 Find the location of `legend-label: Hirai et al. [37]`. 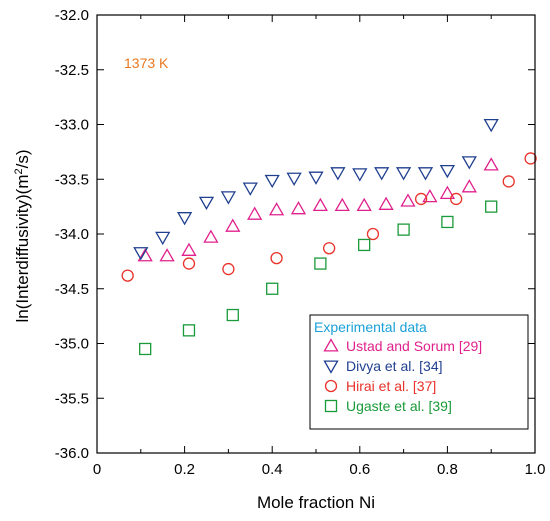

legend-label: Hirai et al. [37] is located at coordinates (391, 386).